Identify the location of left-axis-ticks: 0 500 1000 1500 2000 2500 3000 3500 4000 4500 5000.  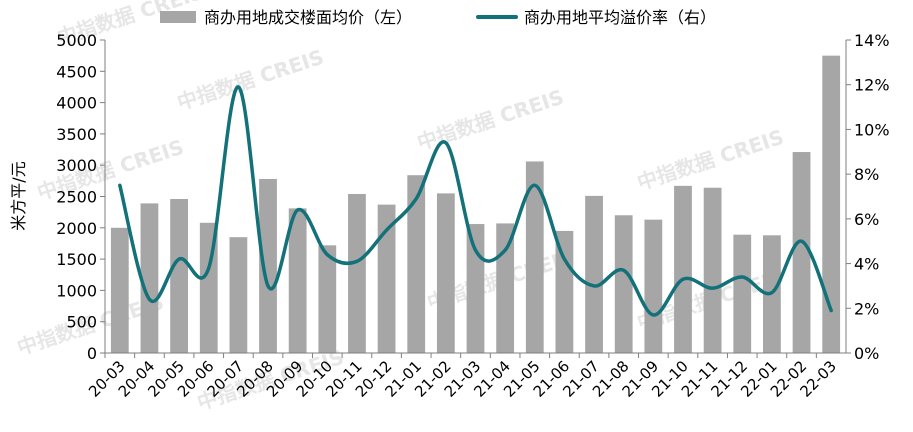
(80, 197).